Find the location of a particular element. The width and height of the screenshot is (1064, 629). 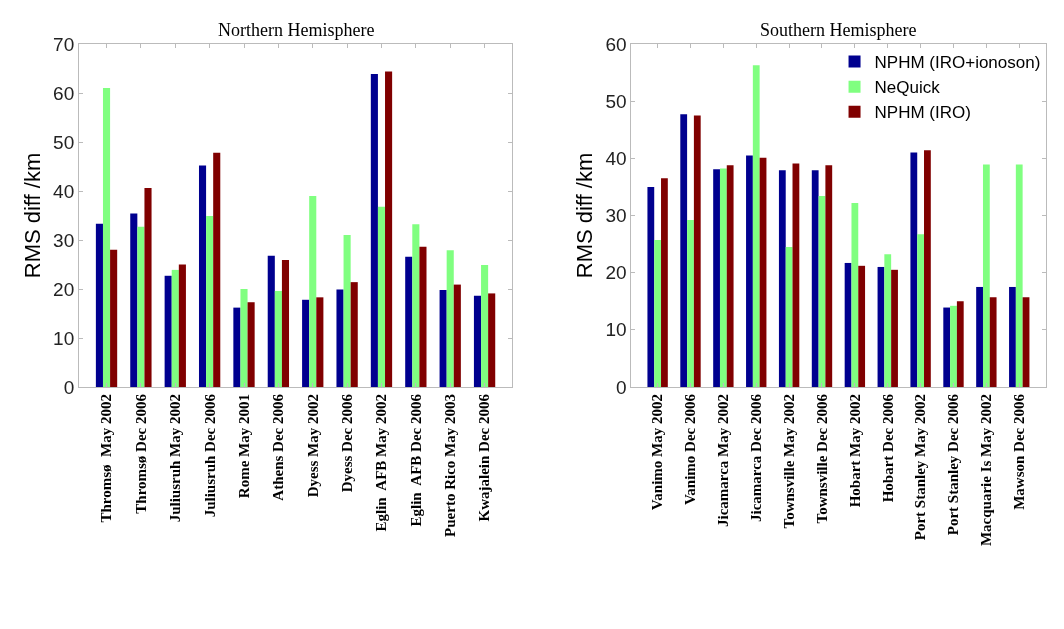

y-tick-label: 70 is located at coordinates (64, 44).